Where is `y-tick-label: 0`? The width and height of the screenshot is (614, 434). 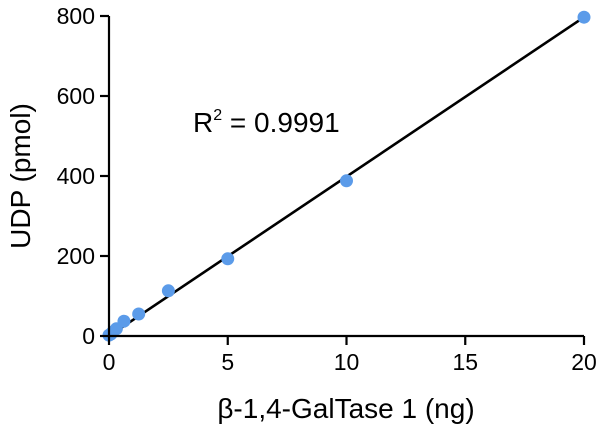 y-tick-label: 0 is located at coordinates (88, 336).